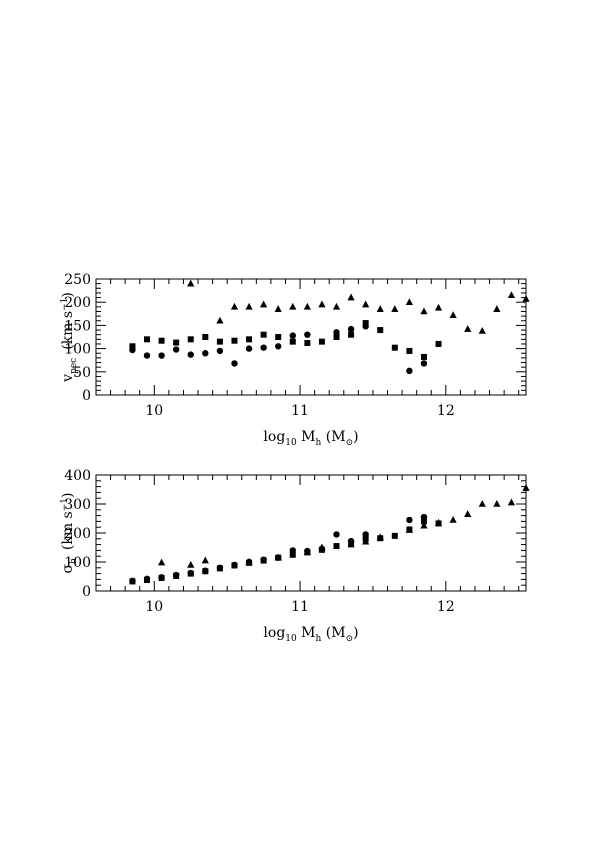  What do you see at coordinates (77, 326) in the screenshot?
I see `vpec-y-tick-label: 150` at bounding box center [77, 326].